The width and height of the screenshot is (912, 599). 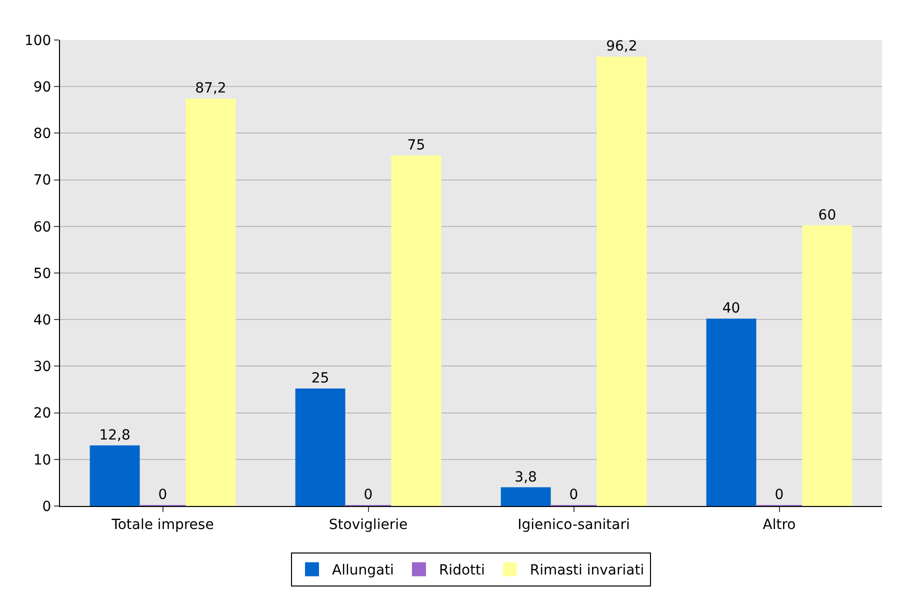 I want to click on y-tick-label: 20, so click(x=42, y=414).